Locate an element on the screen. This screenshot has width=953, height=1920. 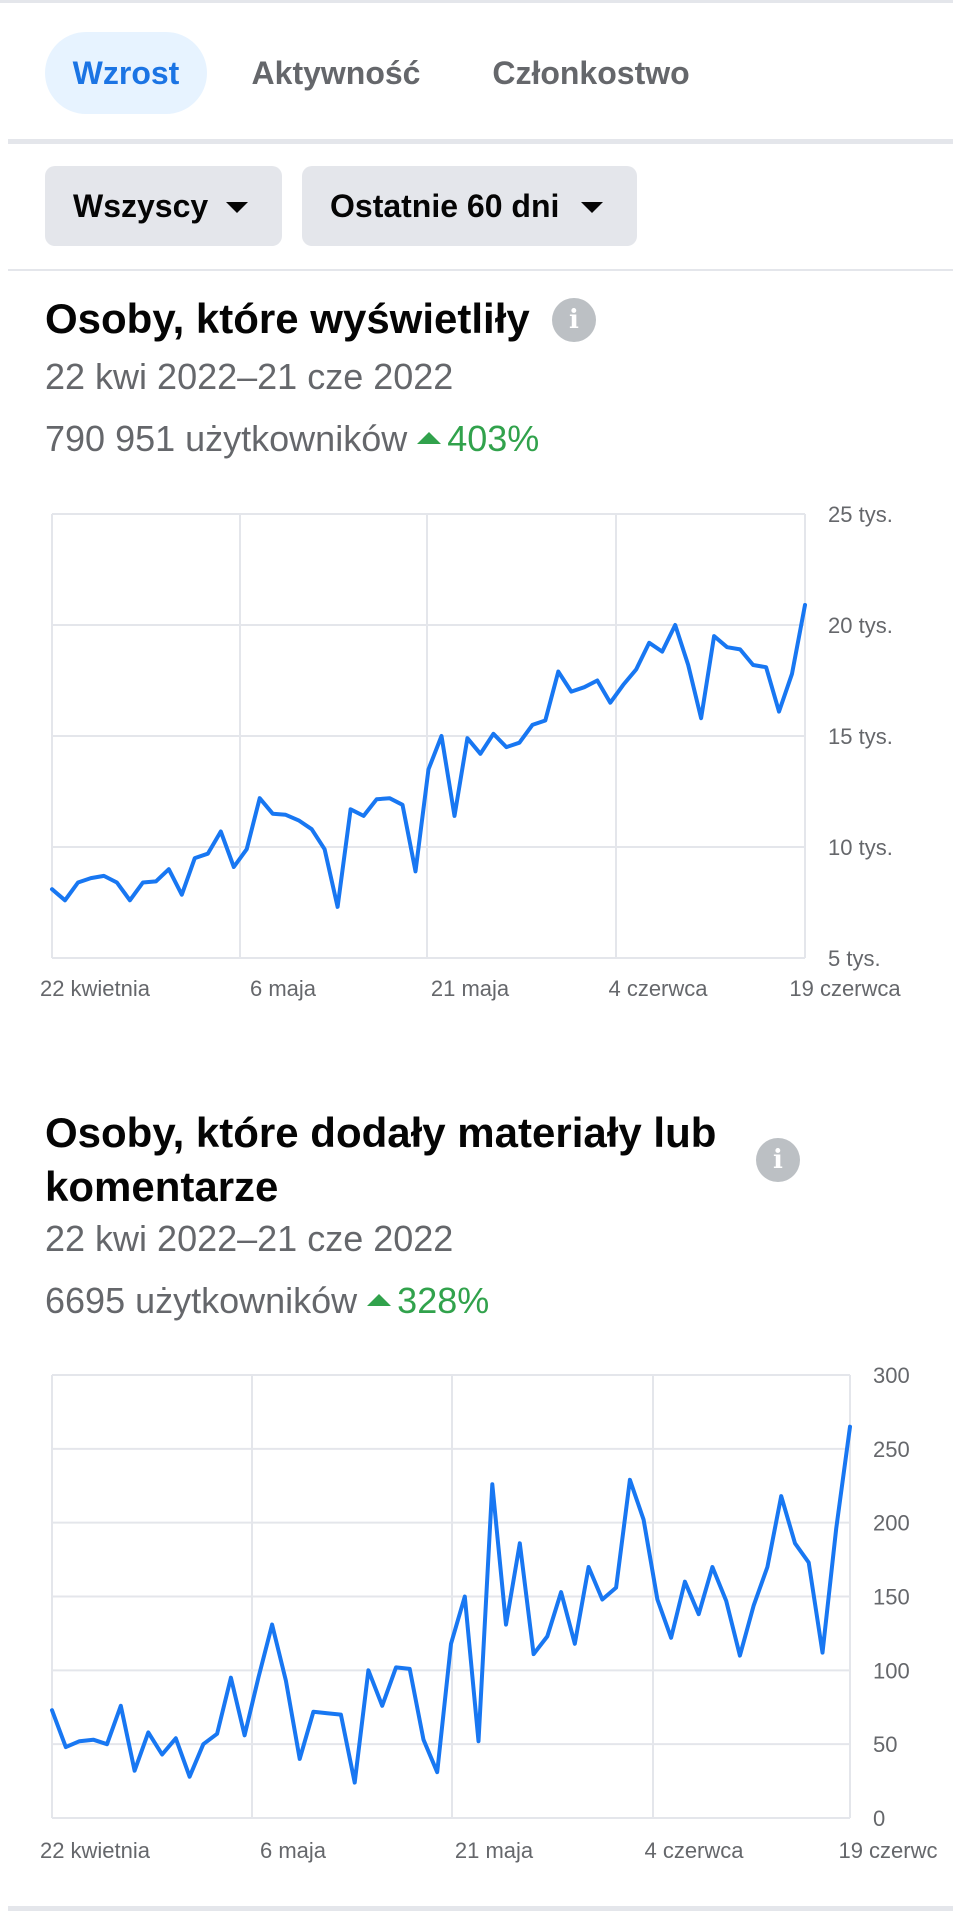
tab-bar: Wzrost Aktywność Członkostwo is located at coordinates (476, 70).